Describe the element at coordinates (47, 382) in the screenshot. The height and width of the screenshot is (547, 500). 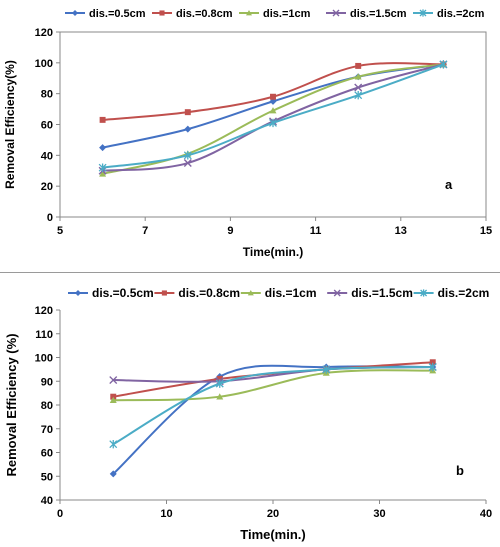
I see `y-tick-label: 90` at that location.